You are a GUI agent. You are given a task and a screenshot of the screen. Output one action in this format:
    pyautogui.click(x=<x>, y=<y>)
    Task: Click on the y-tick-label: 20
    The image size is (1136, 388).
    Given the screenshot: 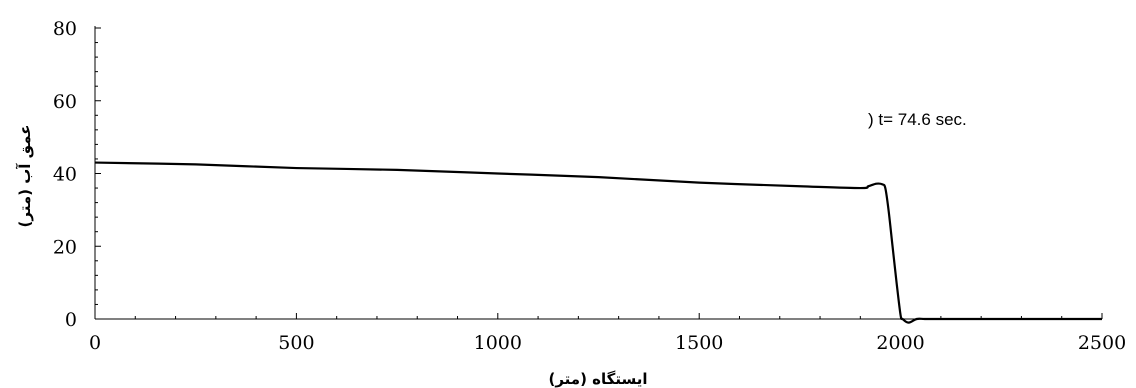 What is the action you would take?
    pyautogui.click(x=65, y=247)
    